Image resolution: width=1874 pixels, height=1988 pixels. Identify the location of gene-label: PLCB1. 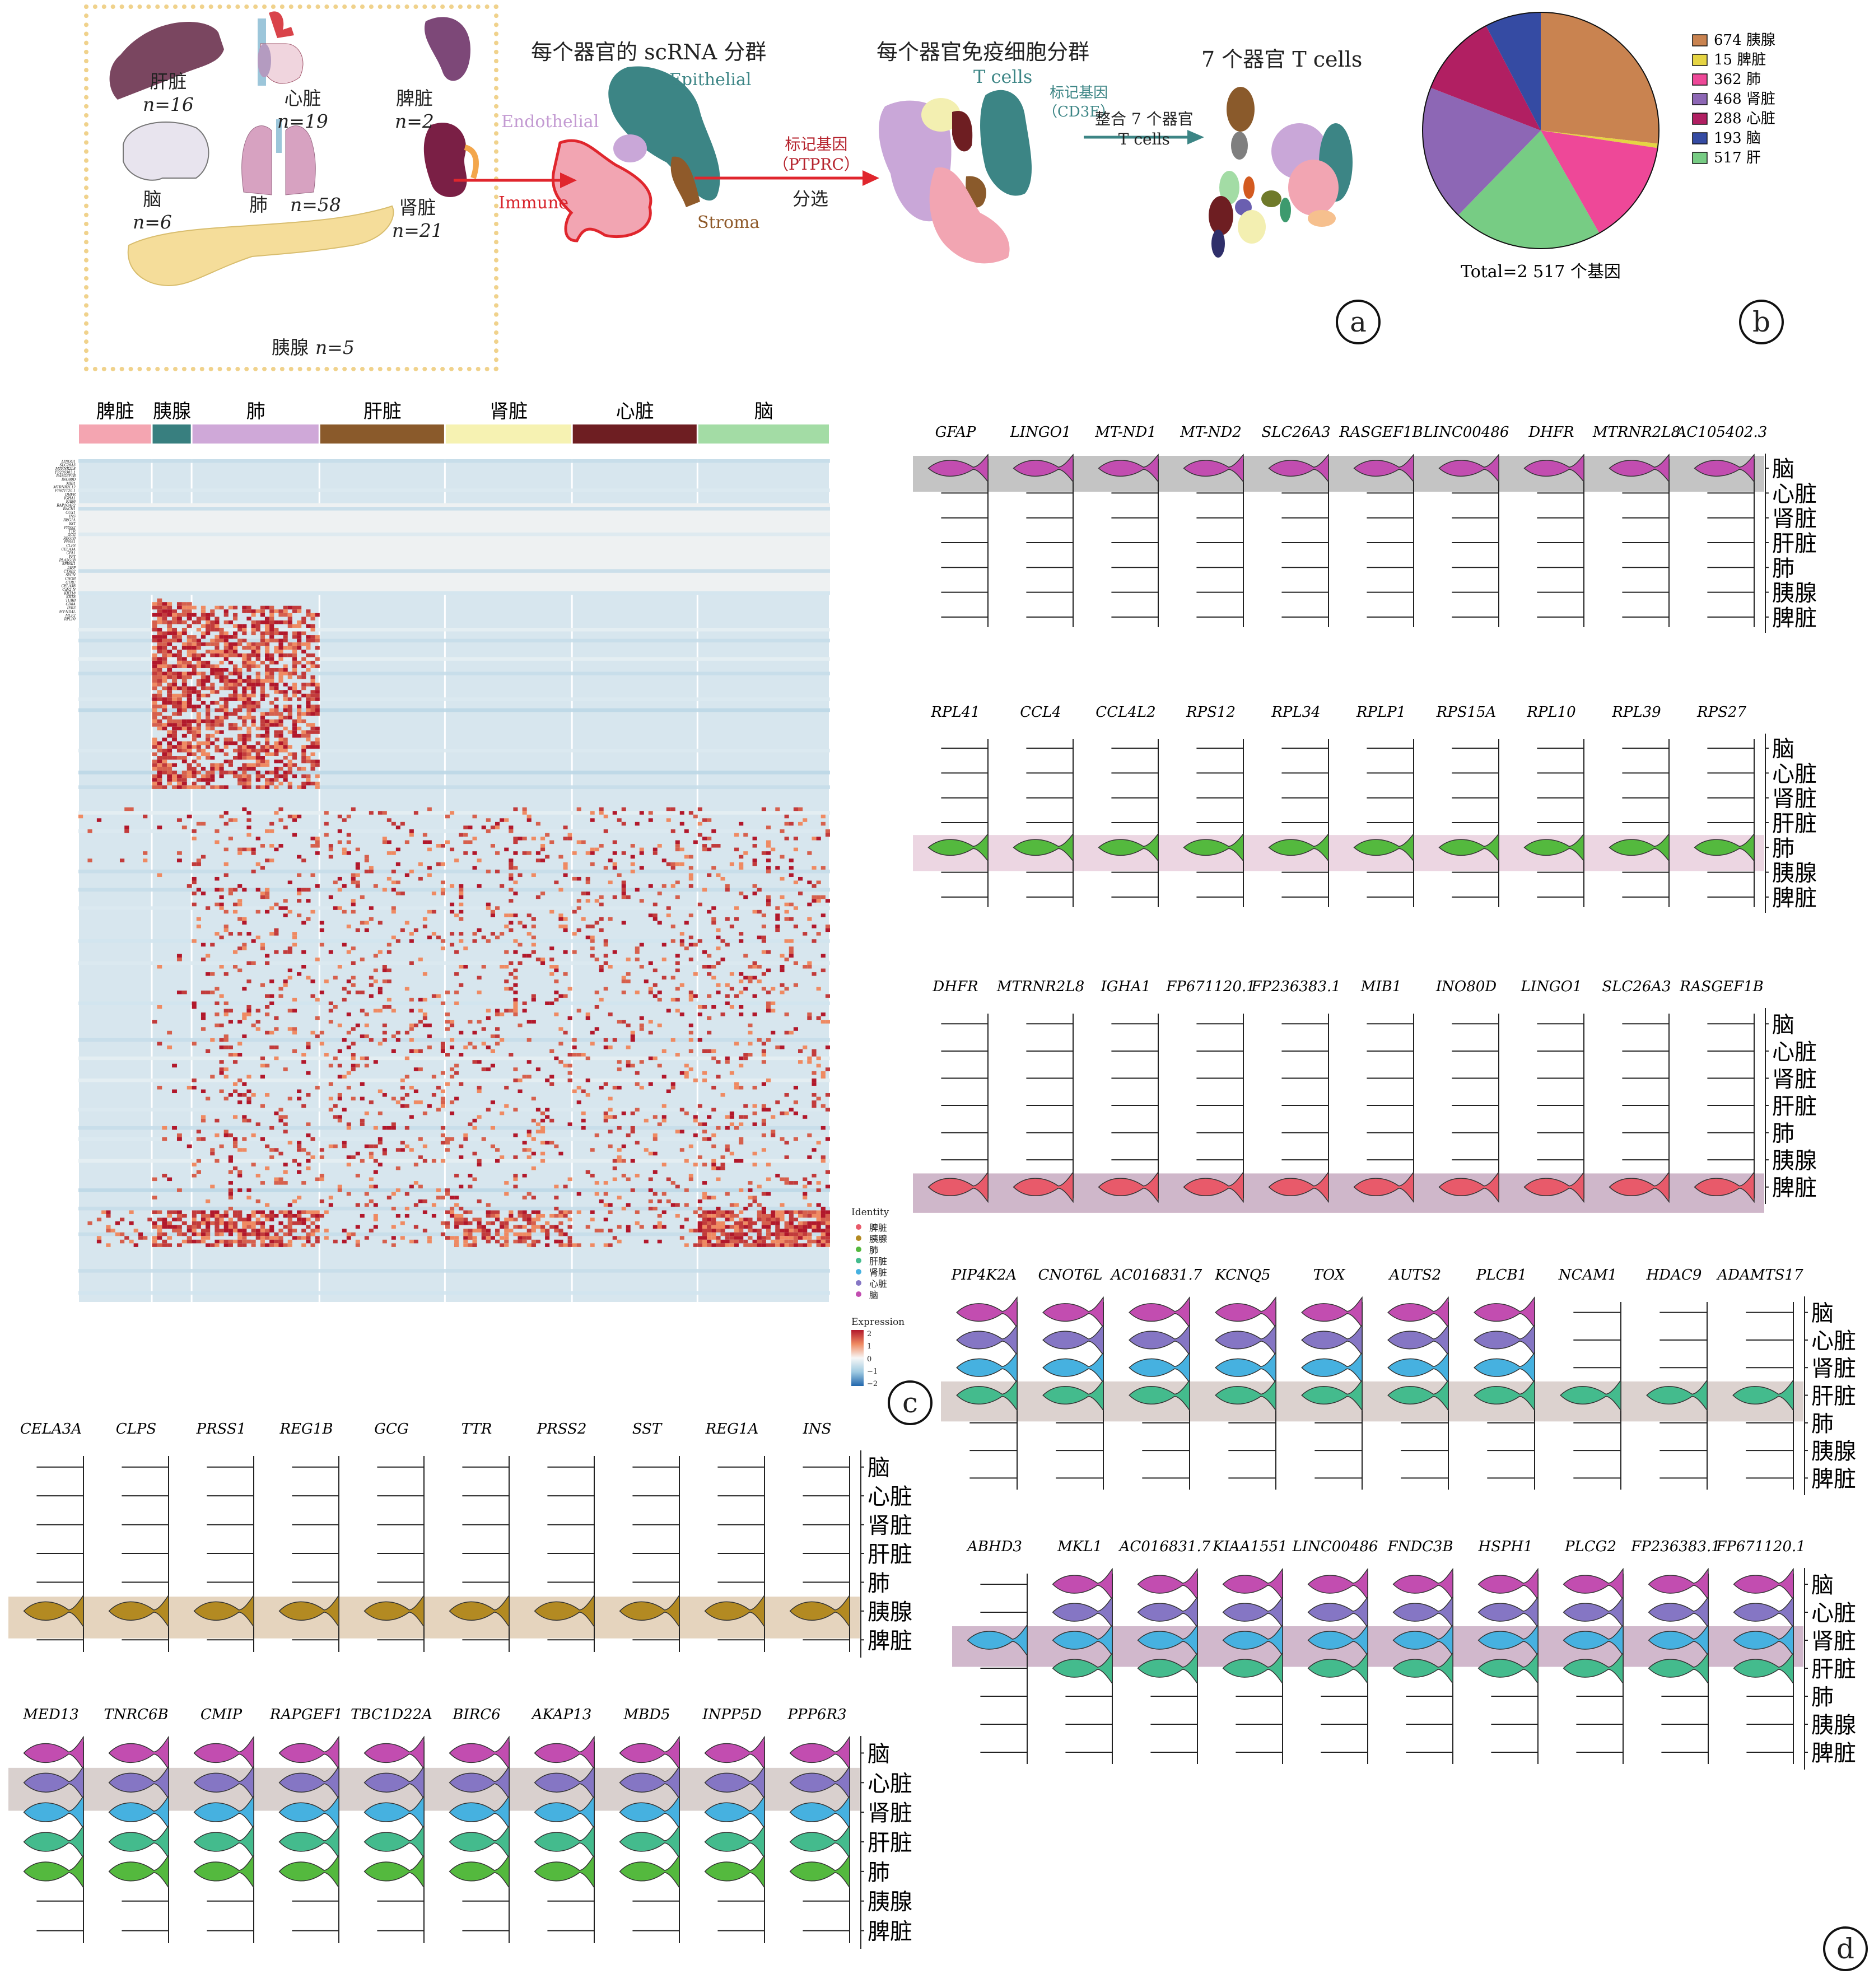
(1501, 1276).